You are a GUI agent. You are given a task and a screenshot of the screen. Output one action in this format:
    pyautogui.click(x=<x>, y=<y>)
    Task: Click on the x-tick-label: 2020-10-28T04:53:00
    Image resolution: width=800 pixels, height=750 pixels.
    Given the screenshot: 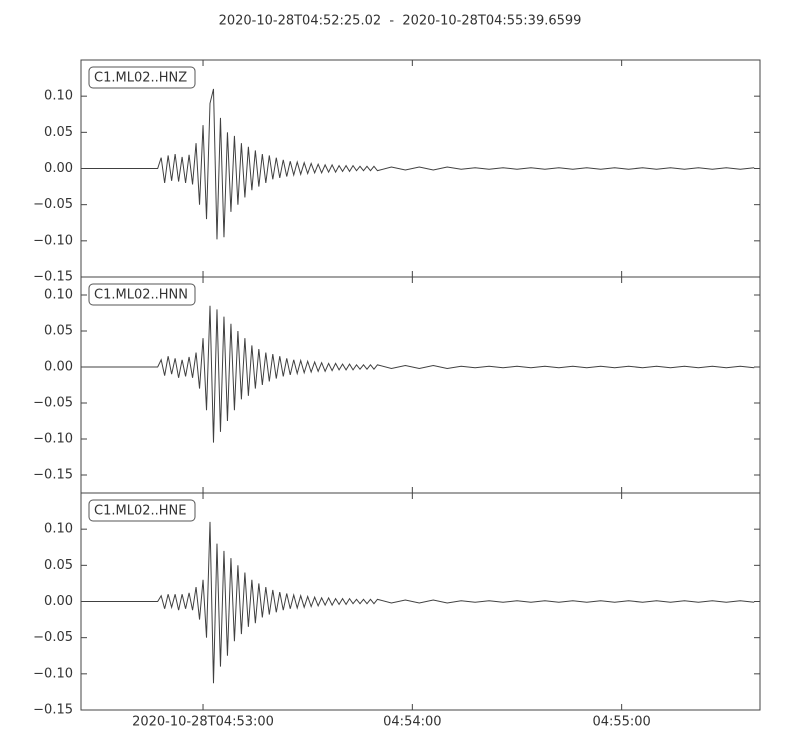 What is the action you would take?
    pyautogui.click(x=203, y=722)
    